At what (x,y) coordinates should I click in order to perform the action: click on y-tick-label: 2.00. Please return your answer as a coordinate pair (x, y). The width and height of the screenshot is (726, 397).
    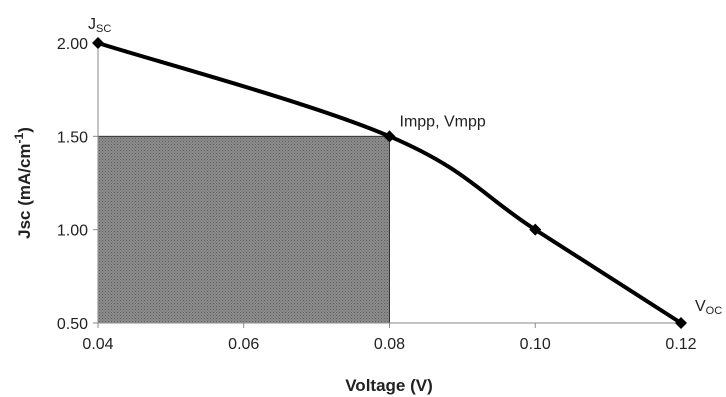
    Looking at the image, I should click on (72, 44).